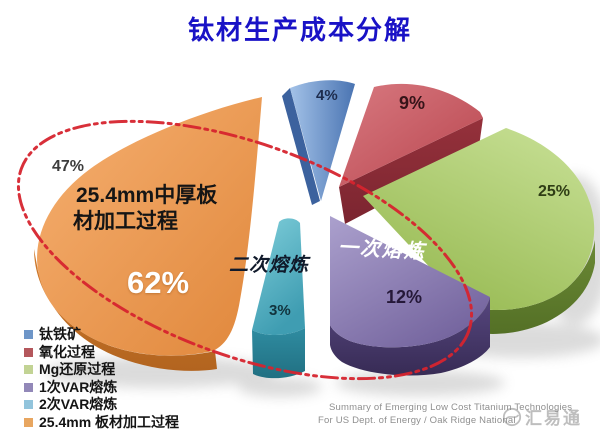 The height and width of the screenshot is (448, 600). I want to click on legend-label-var2: 2次VAR熔炼, so click(78, 404).